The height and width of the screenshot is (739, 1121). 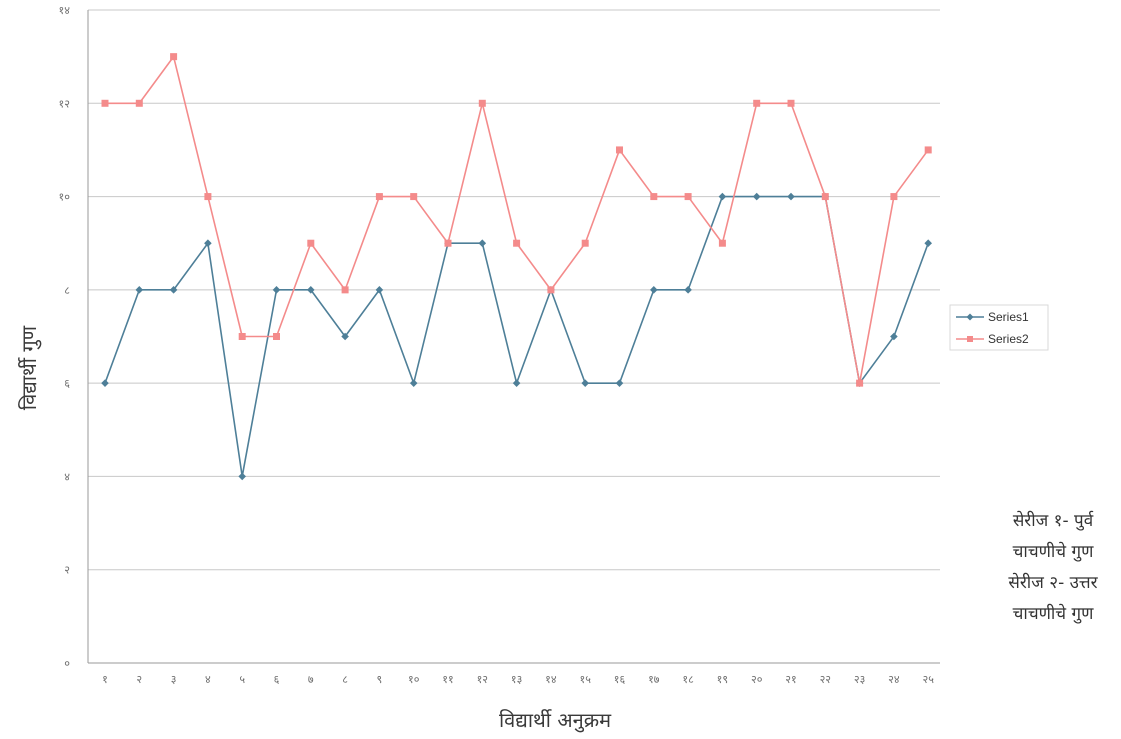 I want to click on legend-label-series2: Series2, so click(x=1008, y=339).